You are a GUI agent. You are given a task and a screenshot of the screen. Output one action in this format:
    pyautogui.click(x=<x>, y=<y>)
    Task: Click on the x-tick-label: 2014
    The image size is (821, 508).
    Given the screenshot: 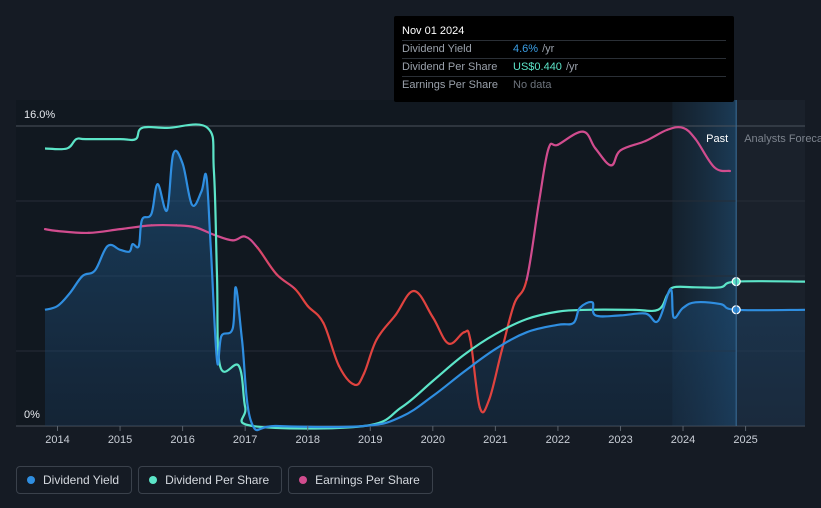 What is the action you would take?
    pyautogui.click(x=57, y=440)
    